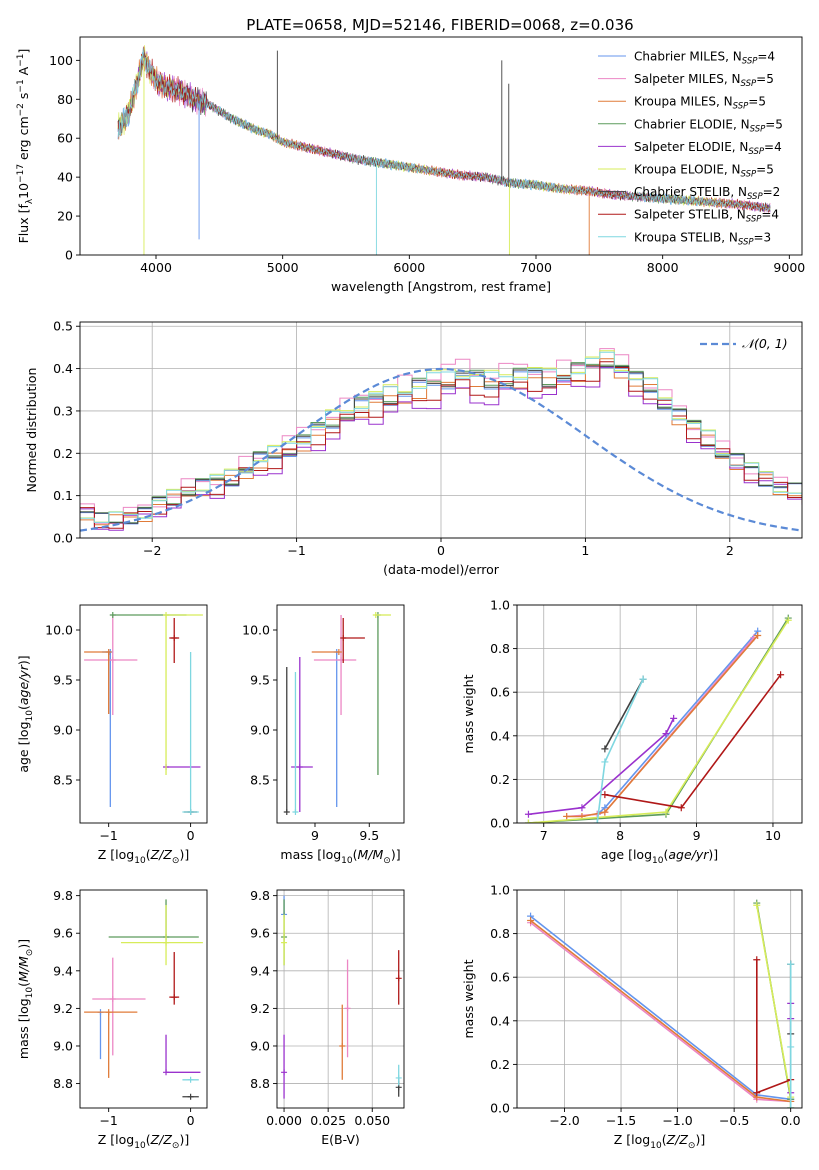  What do you see at coordinates (441, 445) in the screenshot?
I see `histogram-series` at bounding box center [441, 445].